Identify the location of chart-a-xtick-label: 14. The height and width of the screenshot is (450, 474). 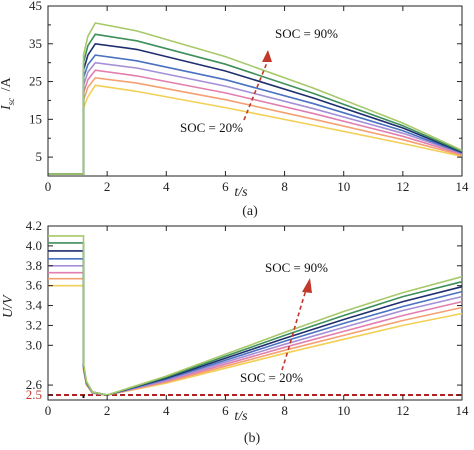
(463, 186).